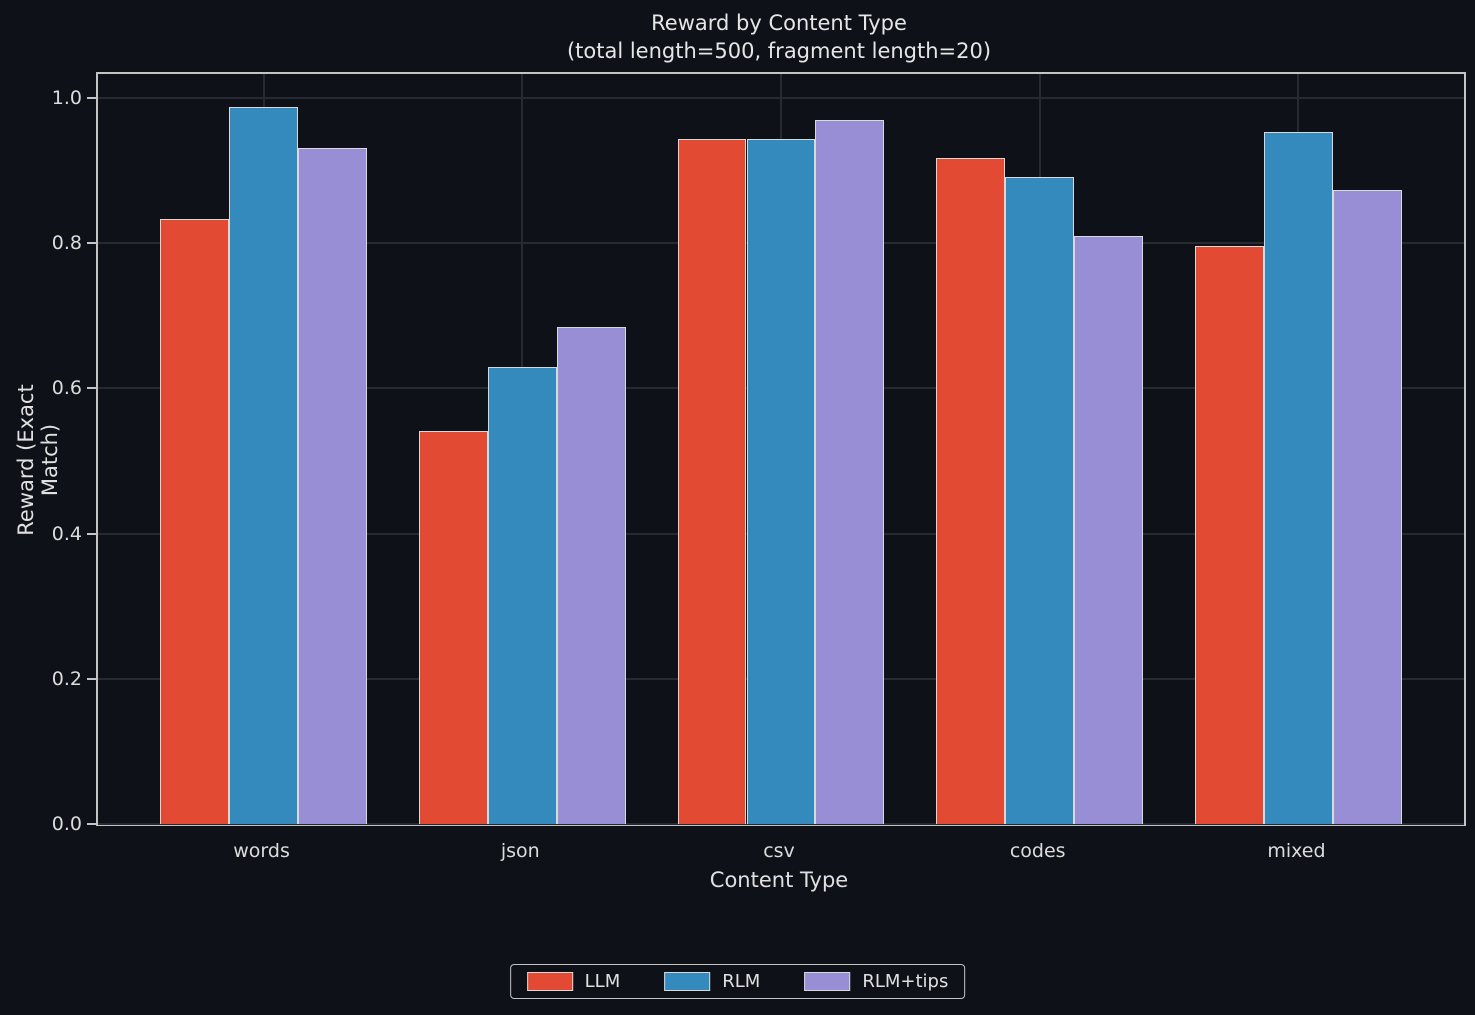 The width and height of the screenshot is (1475, 1015). Describe the element at coordinates (522, 595) in the screenshot. I see `bar-RLM-json` at that location.